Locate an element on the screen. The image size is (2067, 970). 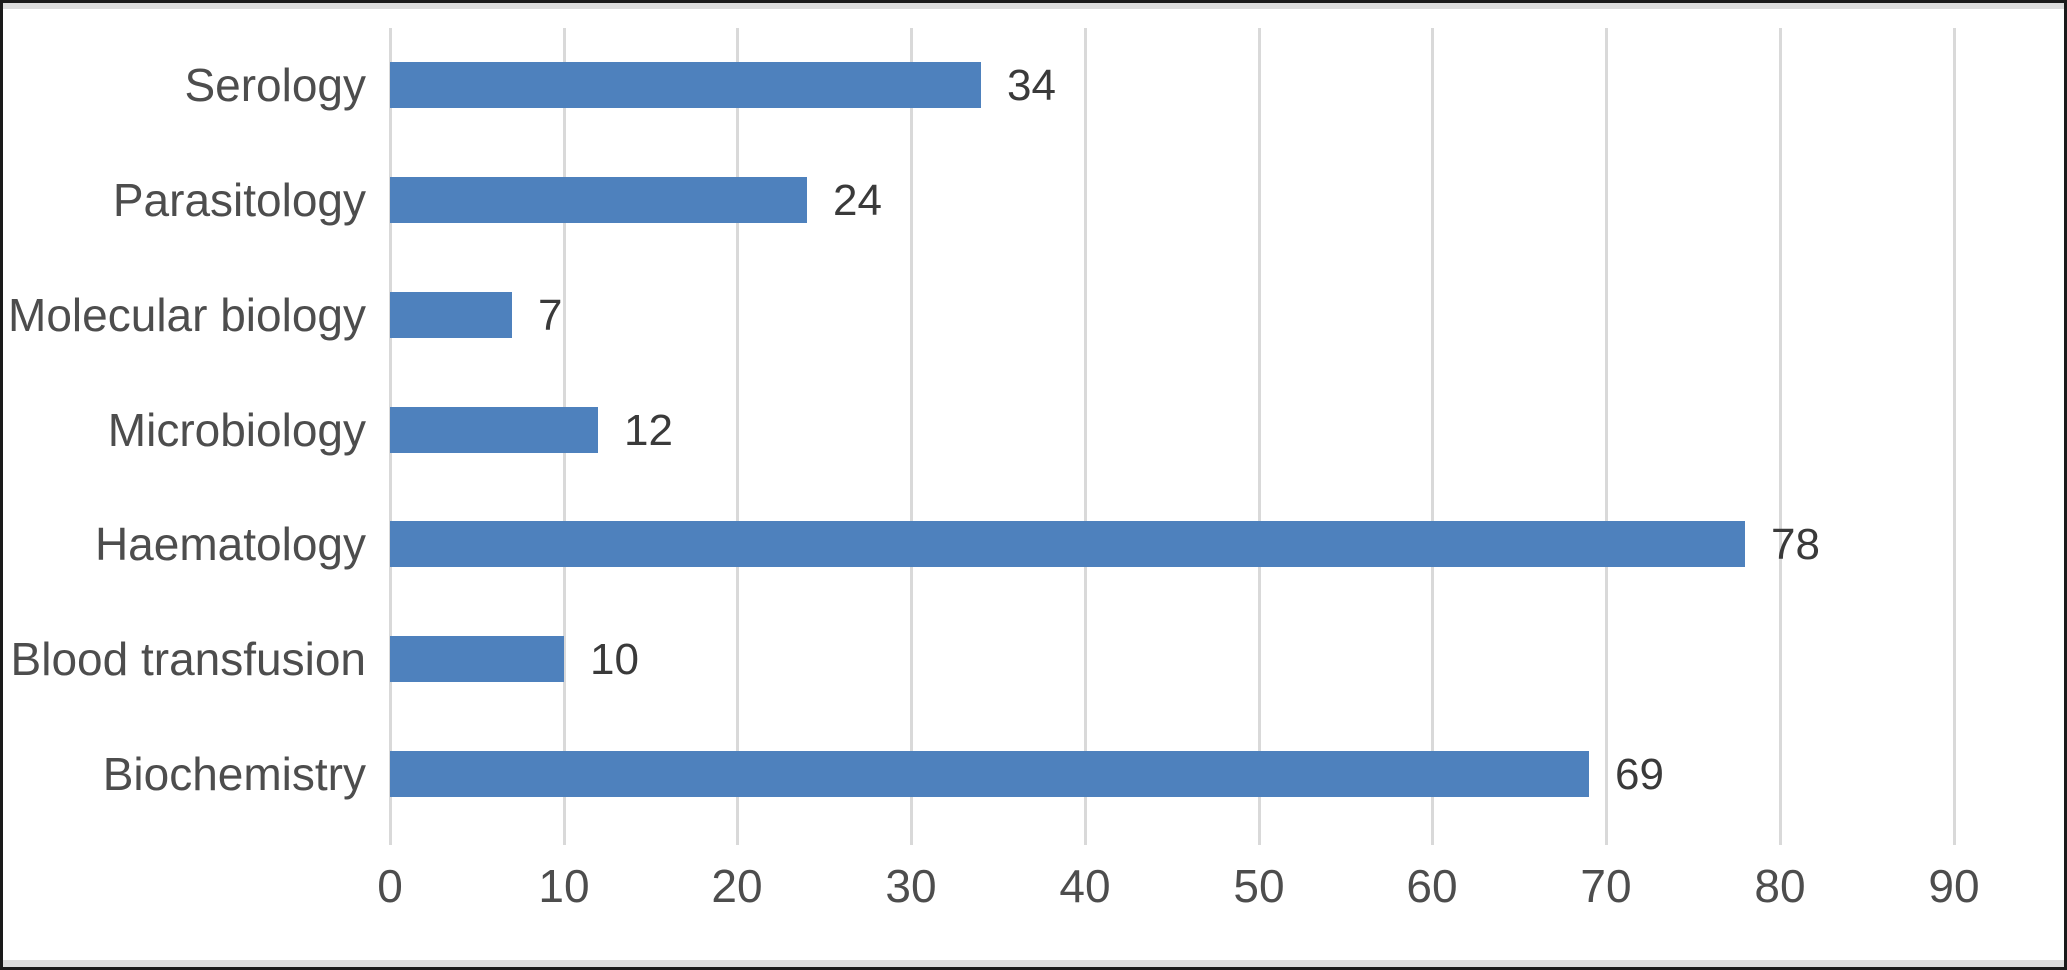
value-label: 10 is located at coordinates (614, 659).